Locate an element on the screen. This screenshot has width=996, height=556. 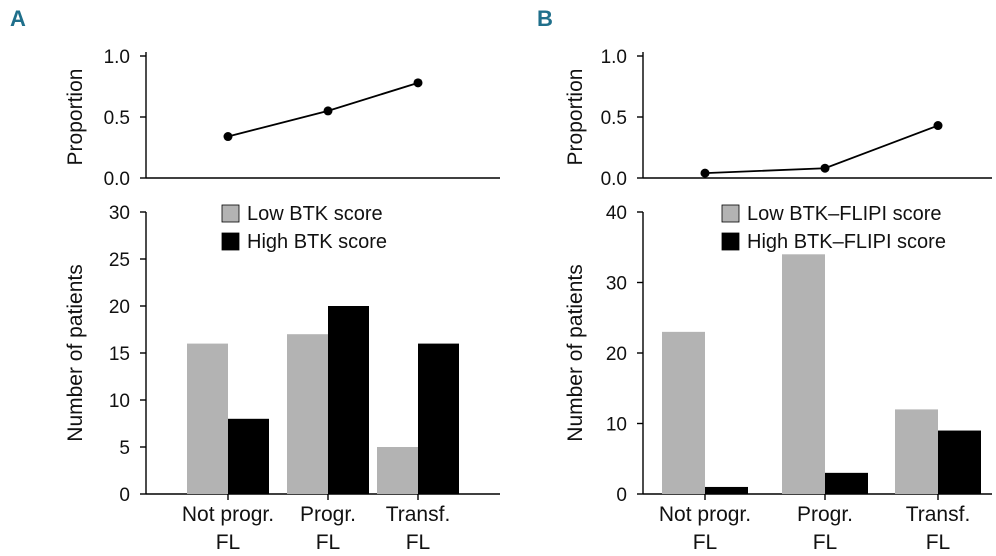
panel-label: B is located at coordinates (545, 18).